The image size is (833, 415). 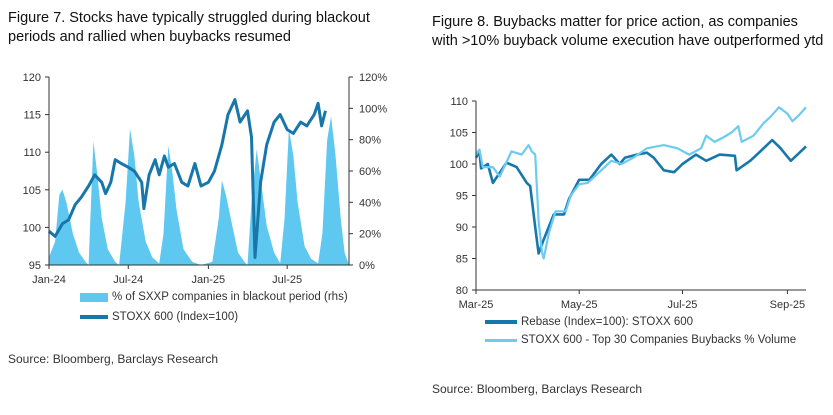 What do you see at coordinates (128, 280) in the screenshot?
I see `x-tick-label: Jul-24` at bounding box center [128, 280].